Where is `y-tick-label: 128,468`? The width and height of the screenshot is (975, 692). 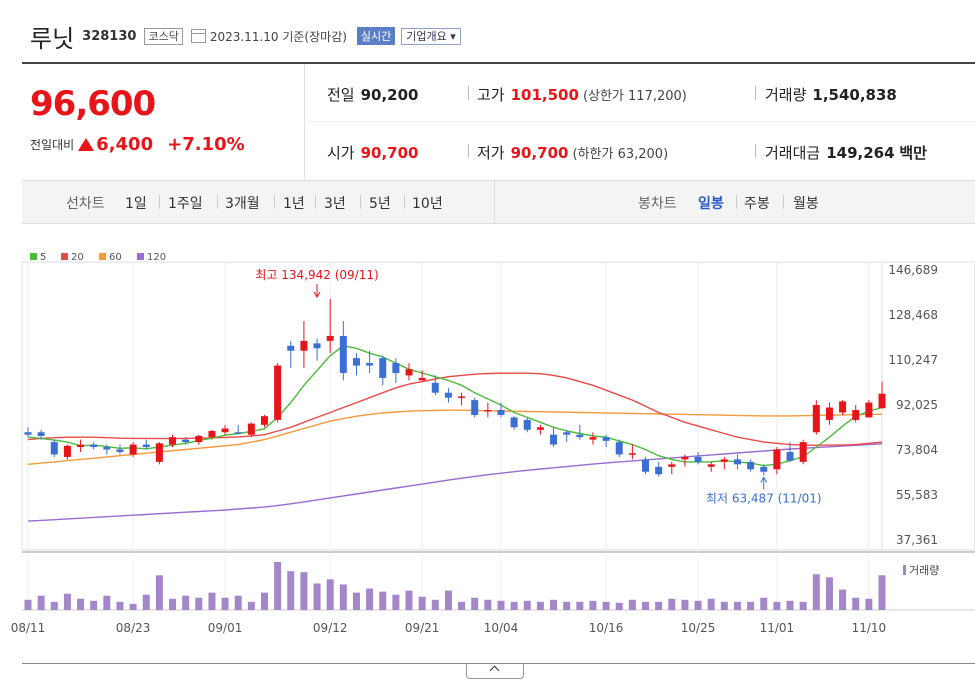 y-tick-label: 128,468 is located at coordinates (913, 315).